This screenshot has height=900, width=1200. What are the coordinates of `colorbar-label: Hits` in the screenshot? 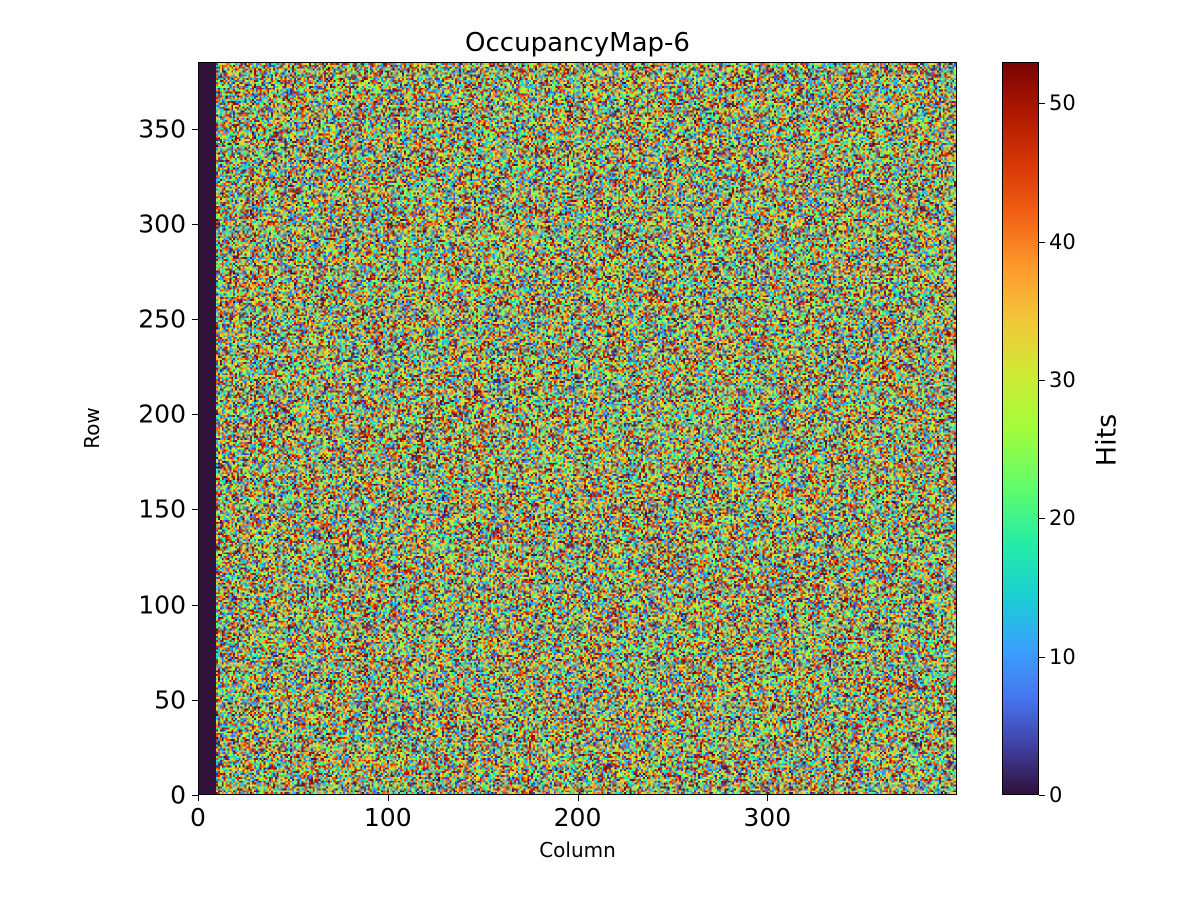 It's located at (1107, 440).